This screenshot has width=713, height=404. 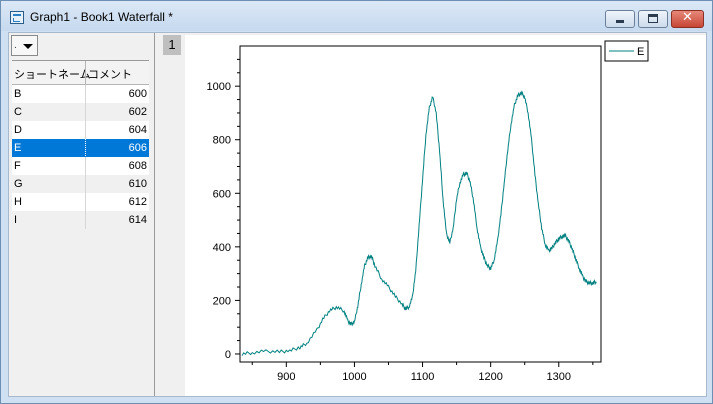 What do you see at coordinates (18, 94) in the screenshot?
I see `short-name-cell: B` at bounding box center [18, 94].